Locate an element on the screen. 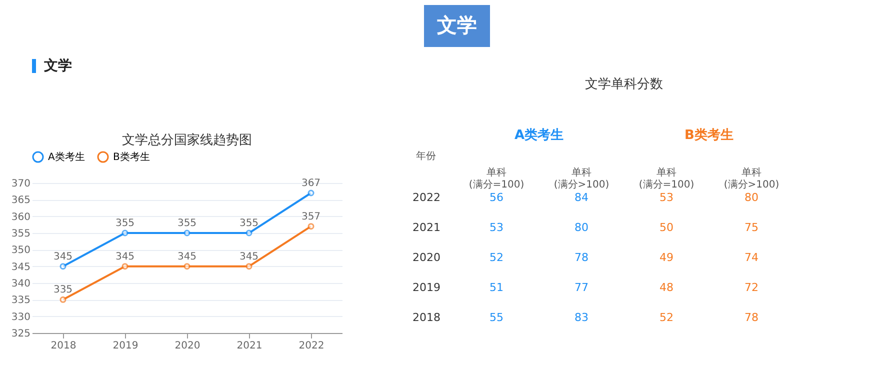 The width and height of the screenshot is (875, 377). y-tick-label: 360 is located at coordinates (20, 217).